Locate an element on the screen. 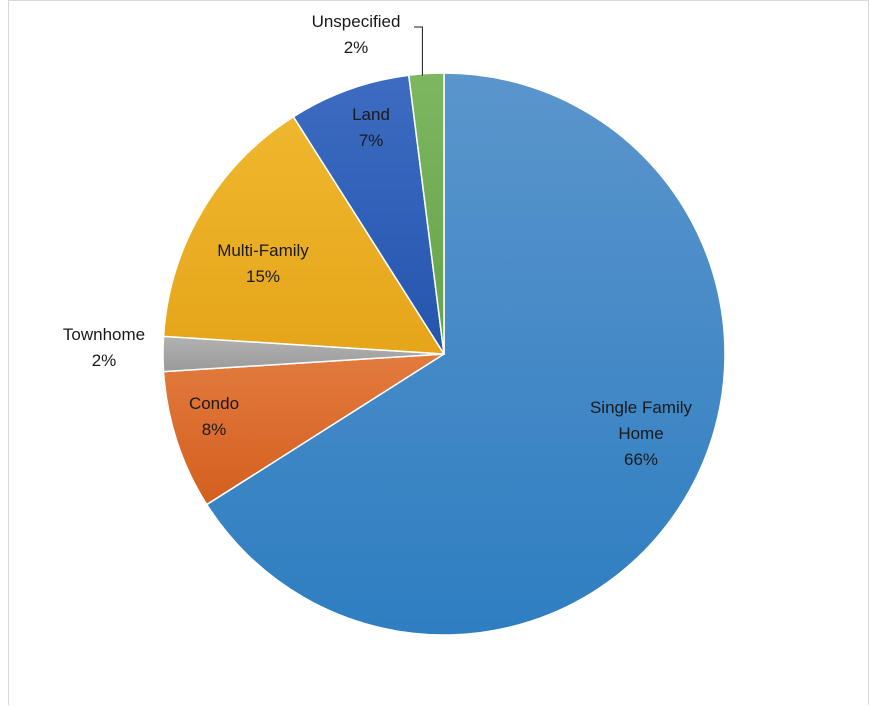 Image resolution: width=870 pixels, height=706 pixels. data-label-condo: Condo 8% is located at coordinates (214, 416).